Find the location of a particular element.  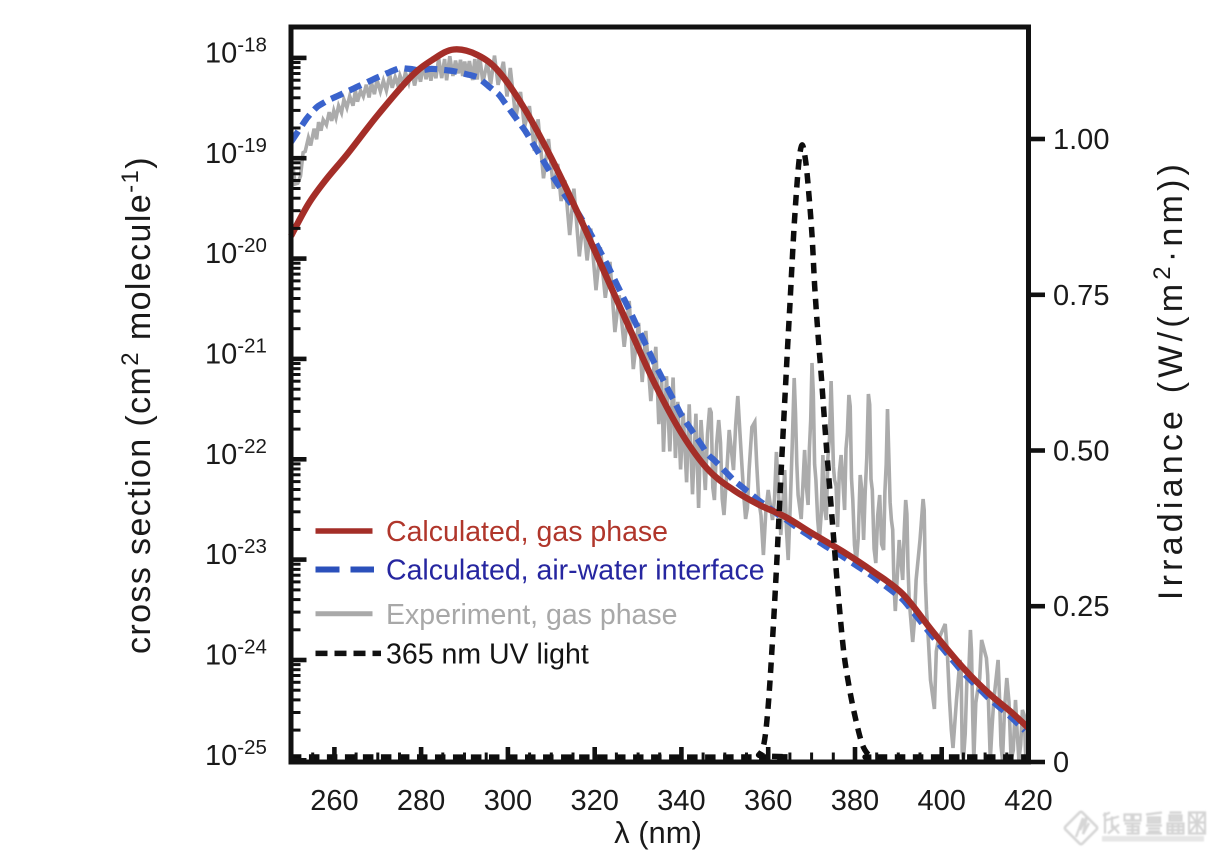

svg-text: Calculated, gas phase is located at coordinates (527, 532).